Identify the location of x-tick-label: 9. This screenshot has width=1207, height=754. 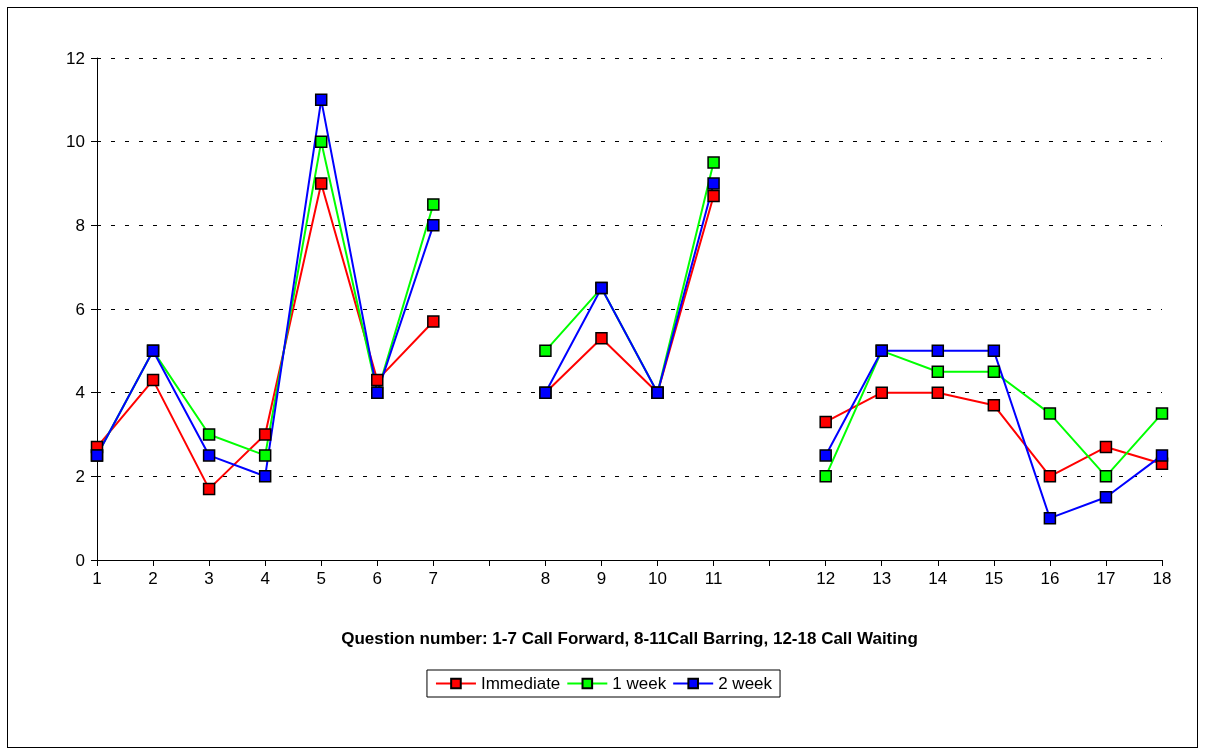
(601, 578).